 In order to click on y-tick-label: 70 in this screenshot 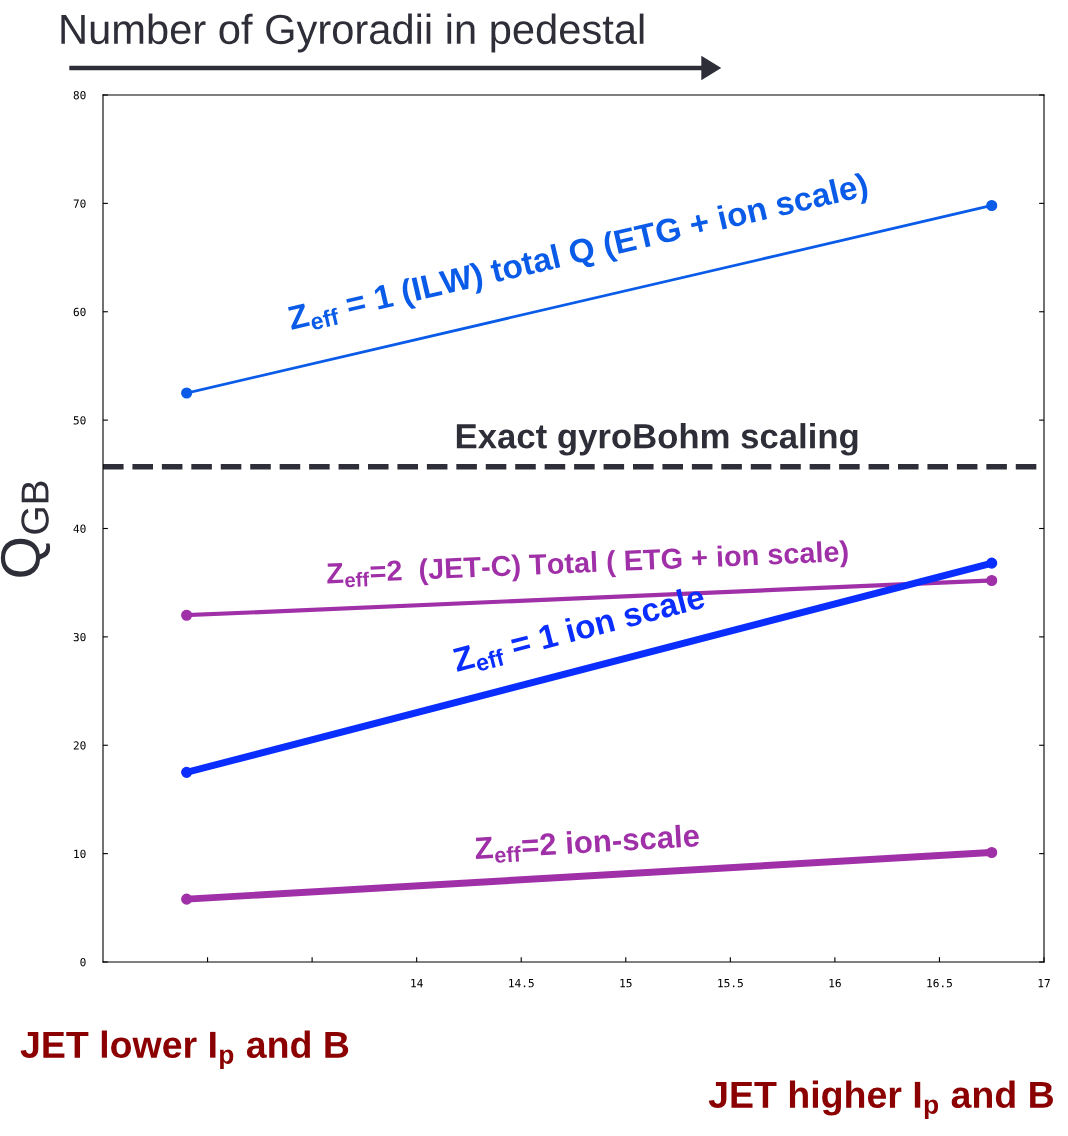, I will do `click(79, 203)`.